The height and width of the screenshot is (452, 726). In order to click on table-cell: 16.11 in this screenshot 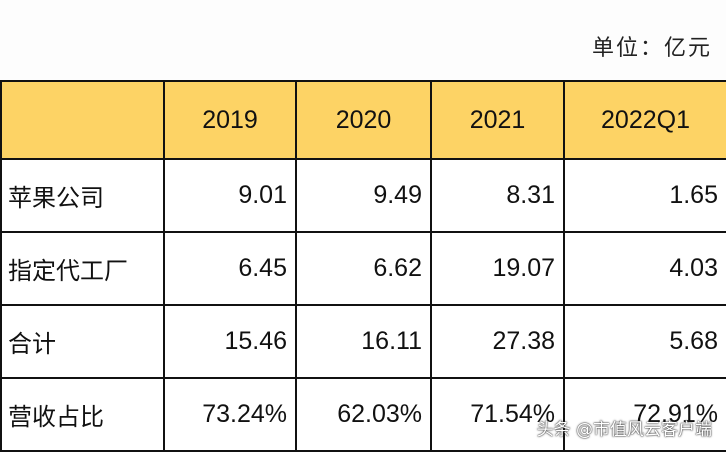, I will do `click(363, 341)`.